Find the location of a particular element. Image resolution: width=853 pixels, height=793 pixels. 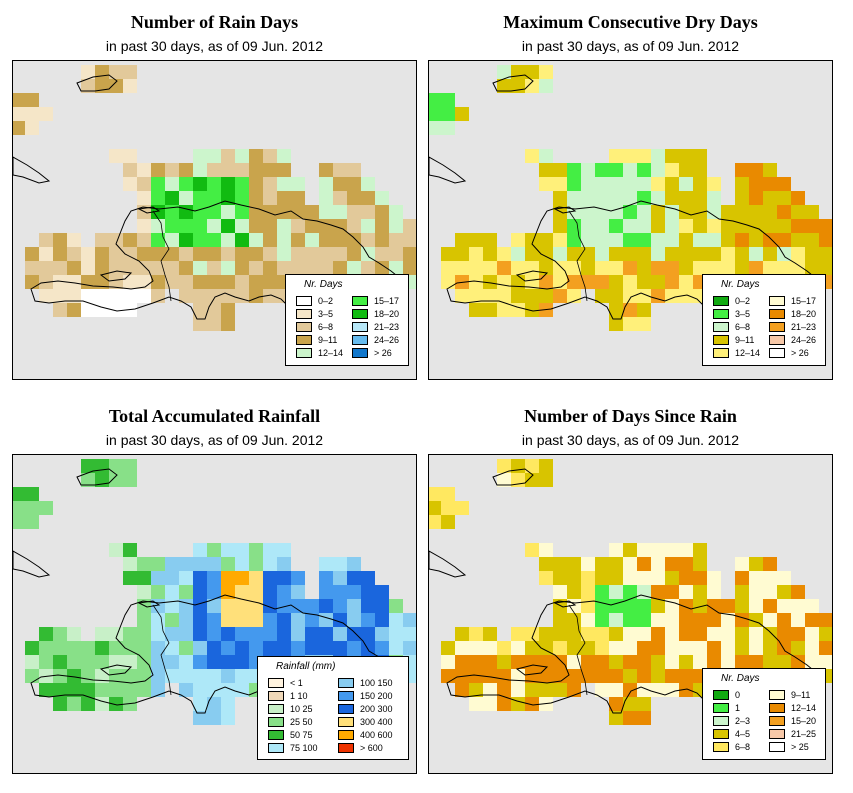

legend-item: 1 is located at coordinates (726, 707).